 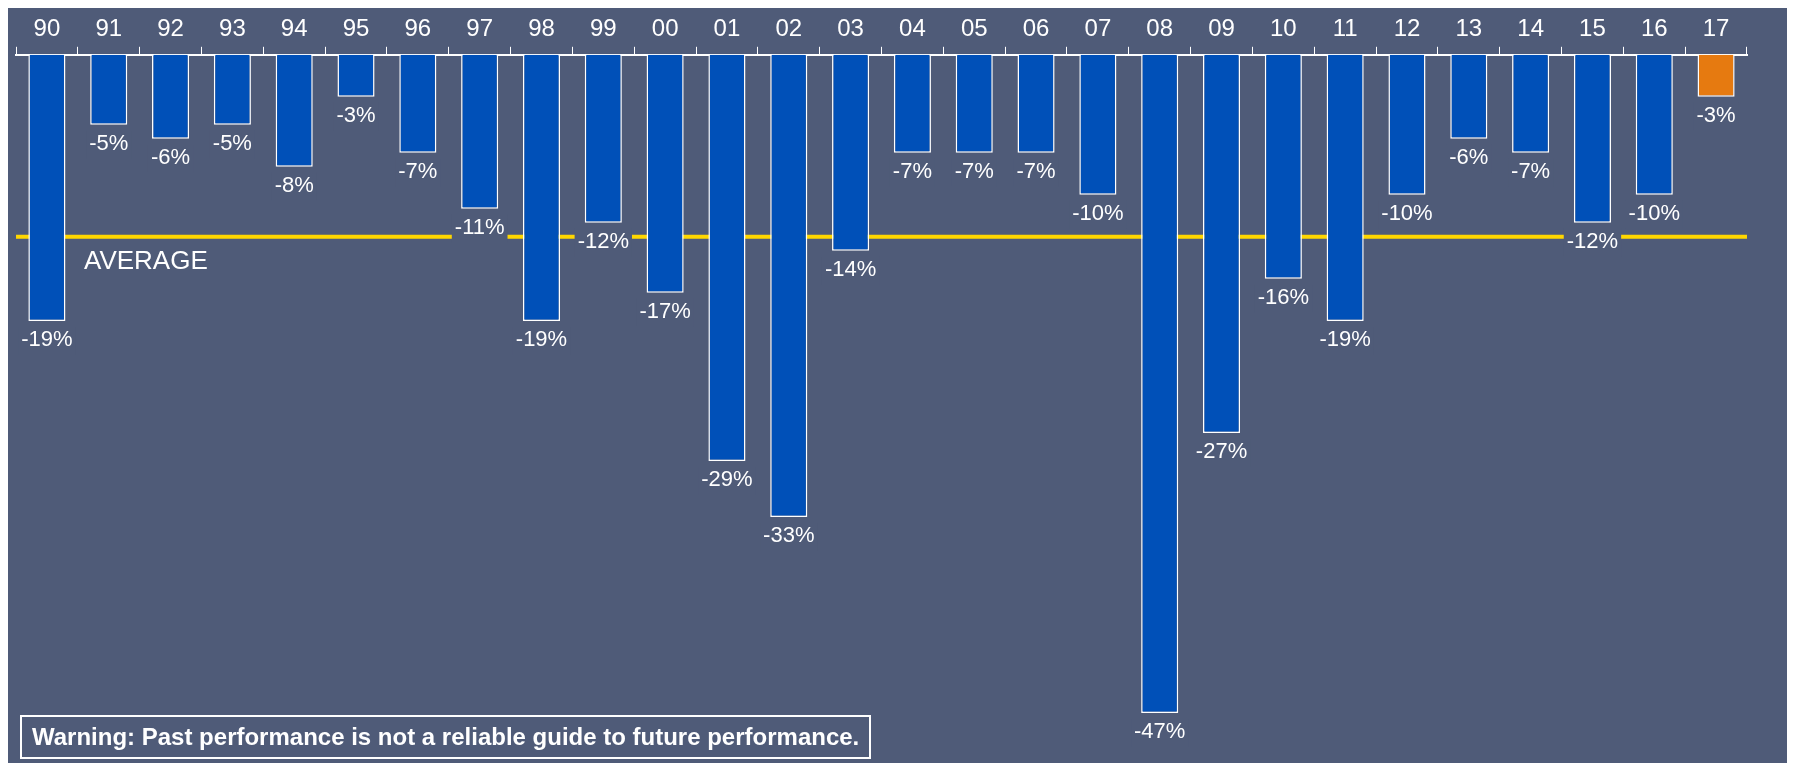 What do you see at coordinates (1530, 28) in the screenshot?
I see `x-tick-label: 14` at bounding box center [1530, 28].